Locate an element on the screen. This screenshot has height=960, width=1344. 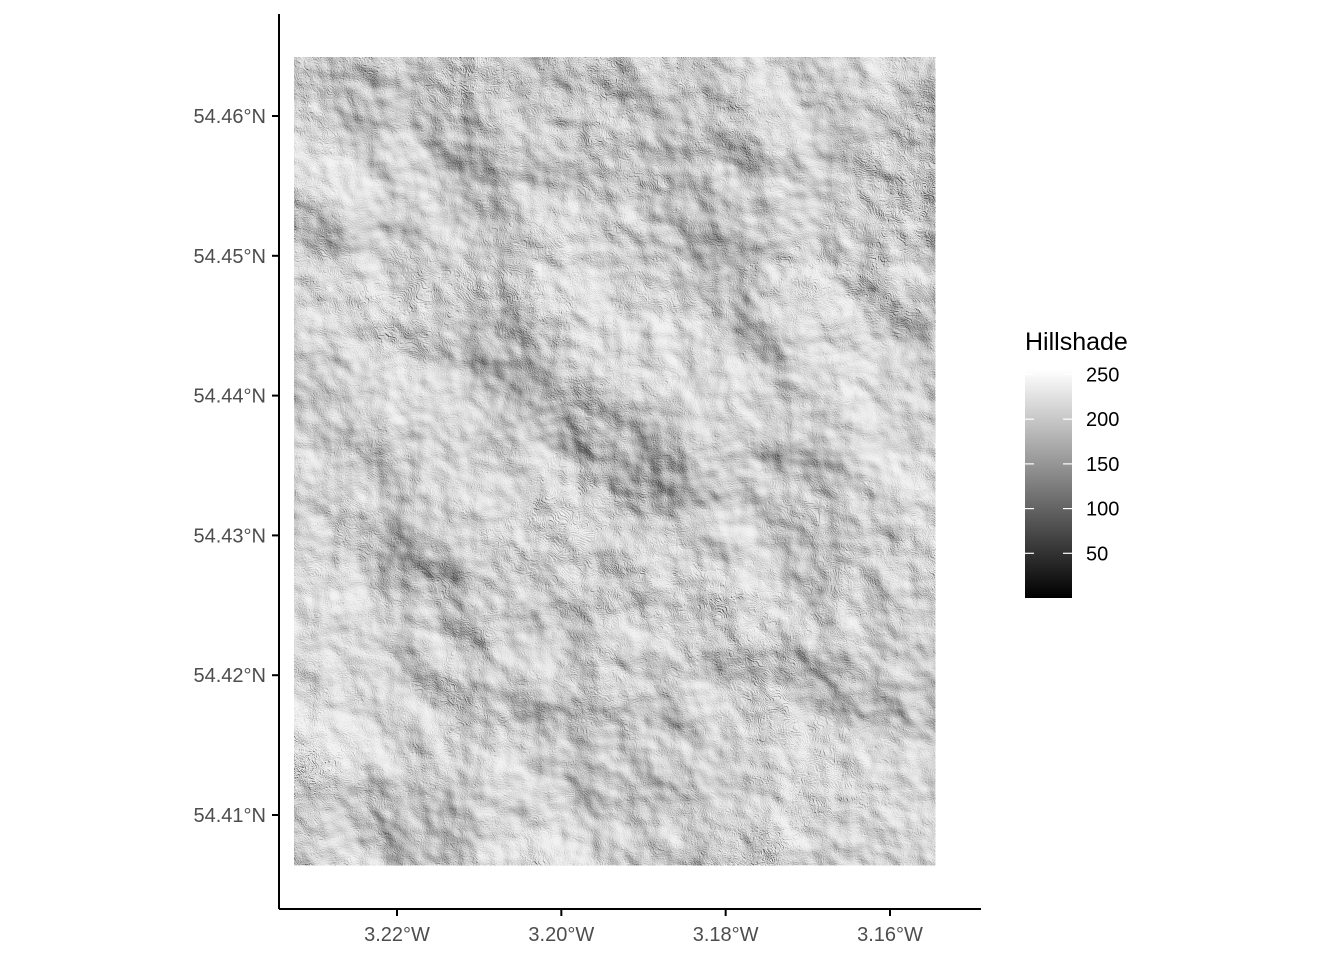
y-tick-label: 54.43°N is located at coordinates (230, 536).